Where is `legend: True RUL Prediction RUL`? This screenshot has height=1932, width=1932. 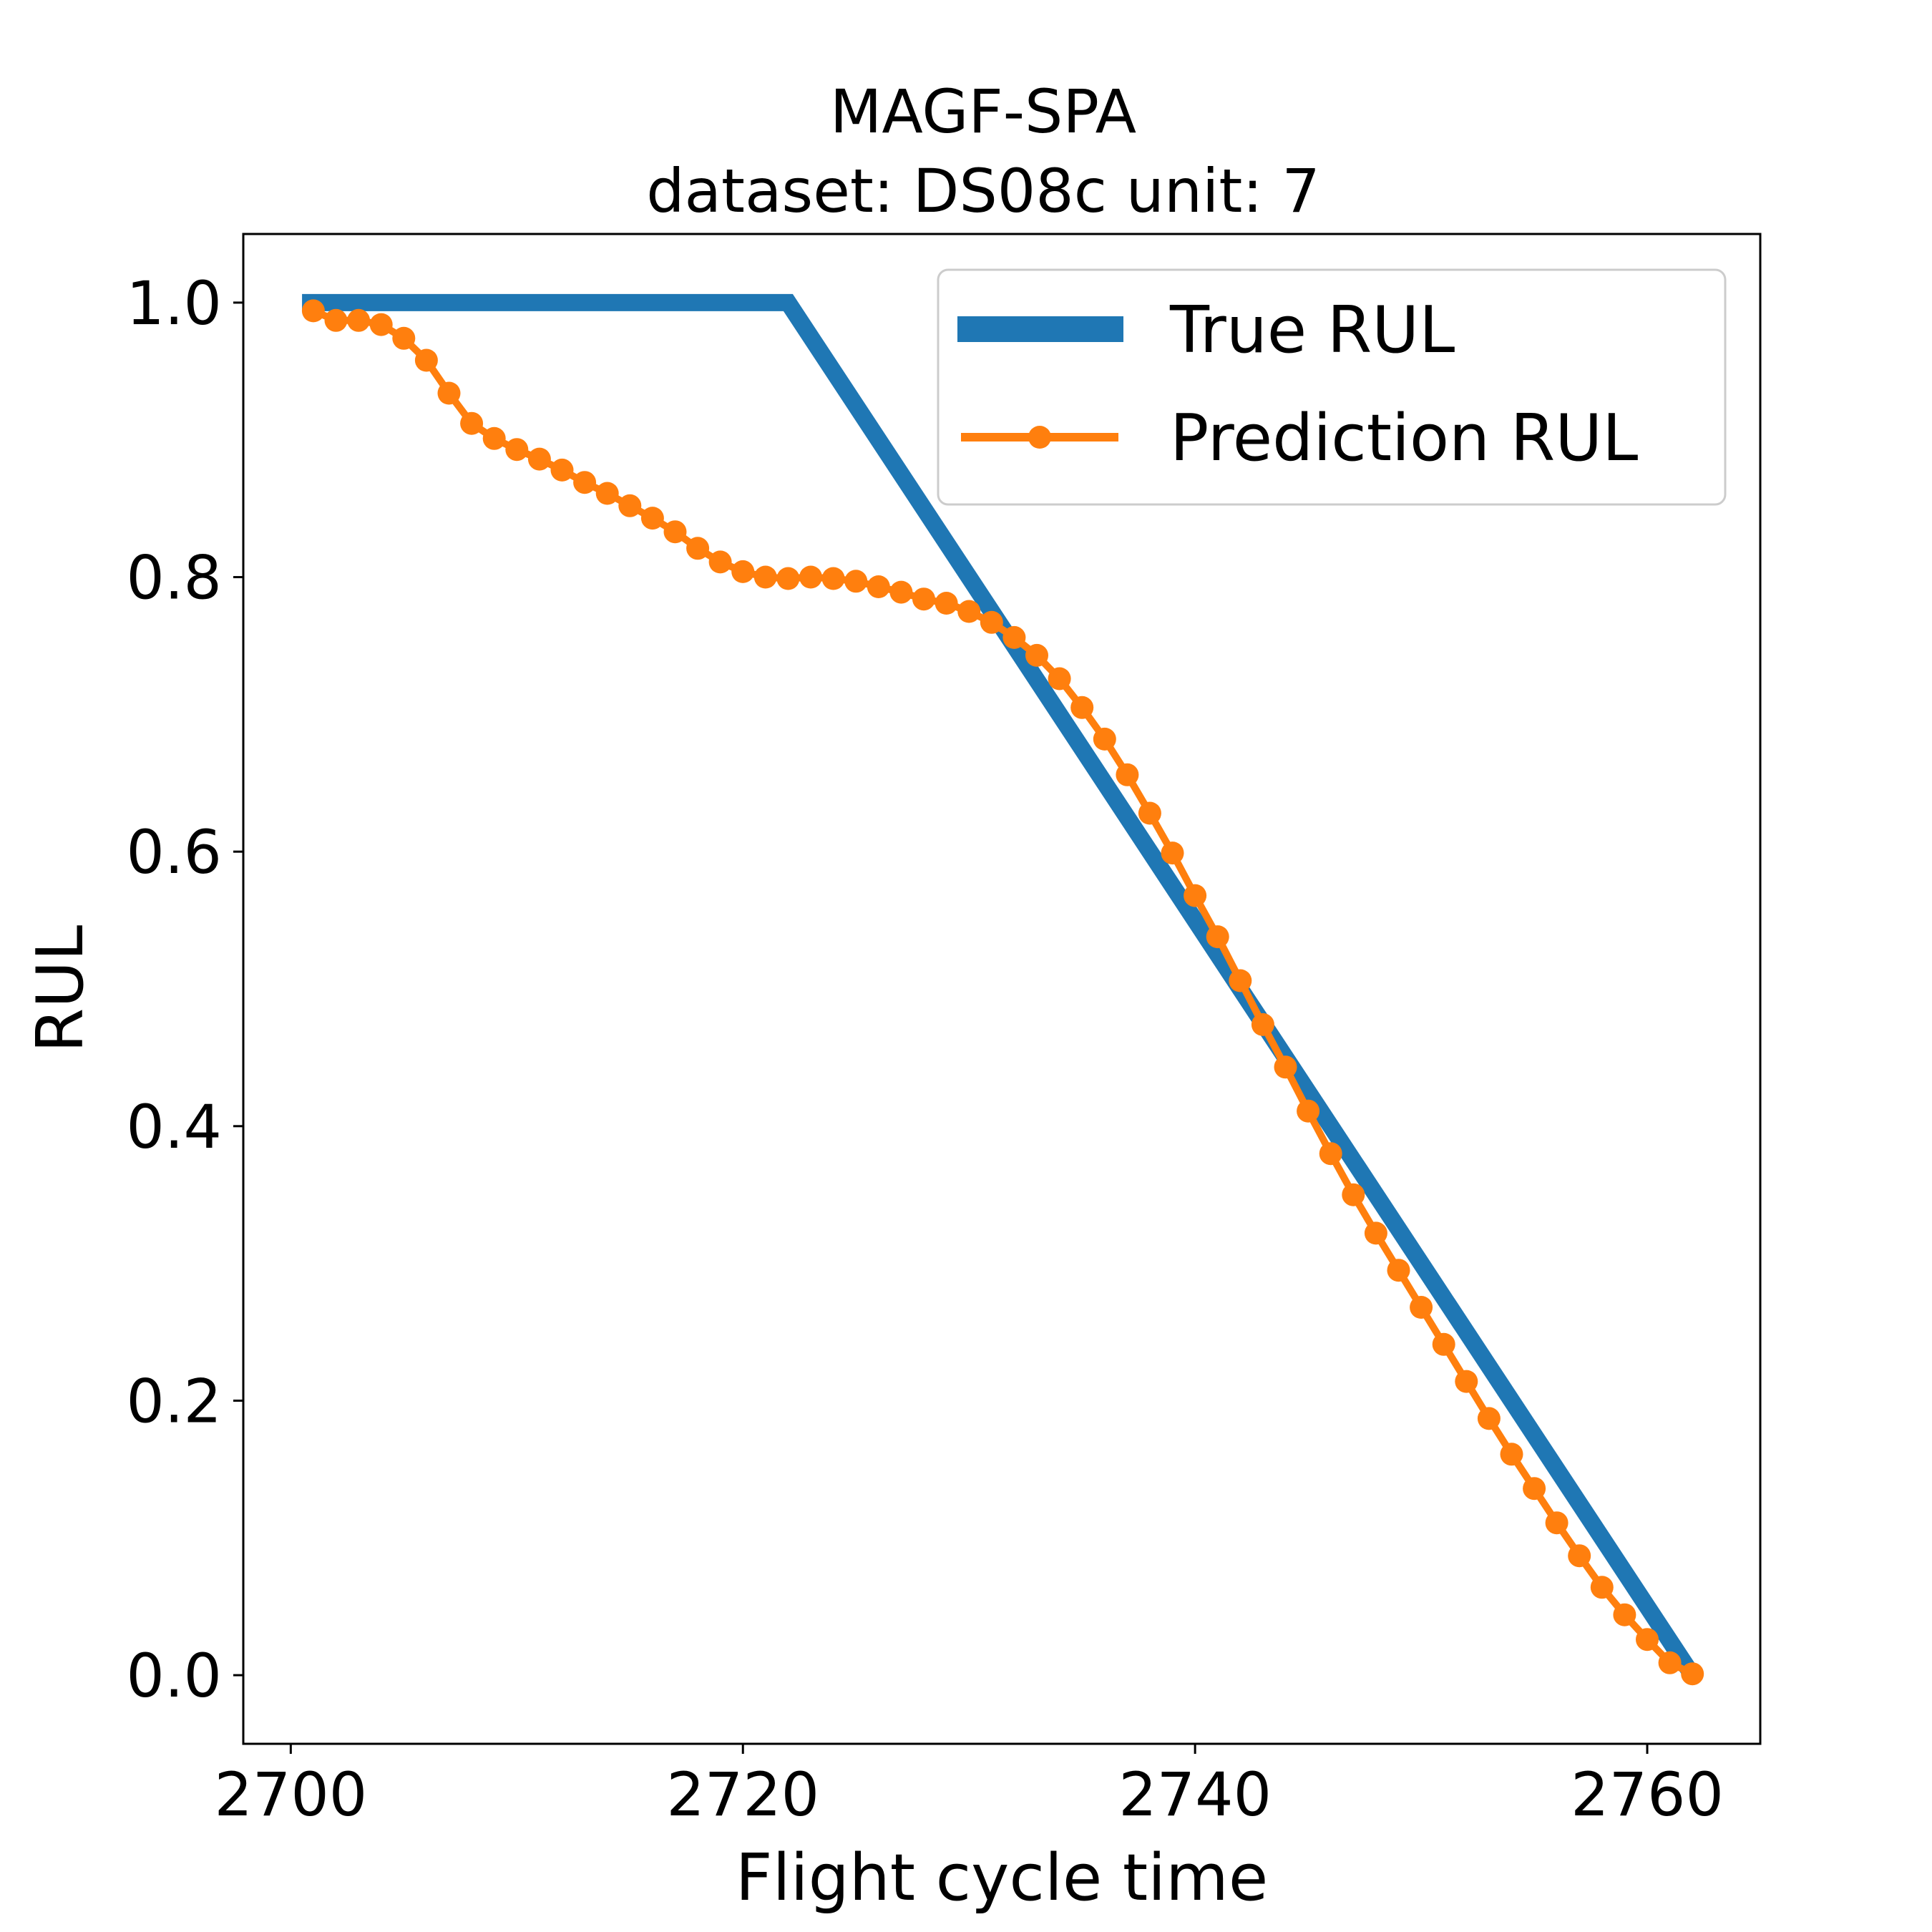
legend: True RUL Prediction RUL is located at coordinates (1332, 387).